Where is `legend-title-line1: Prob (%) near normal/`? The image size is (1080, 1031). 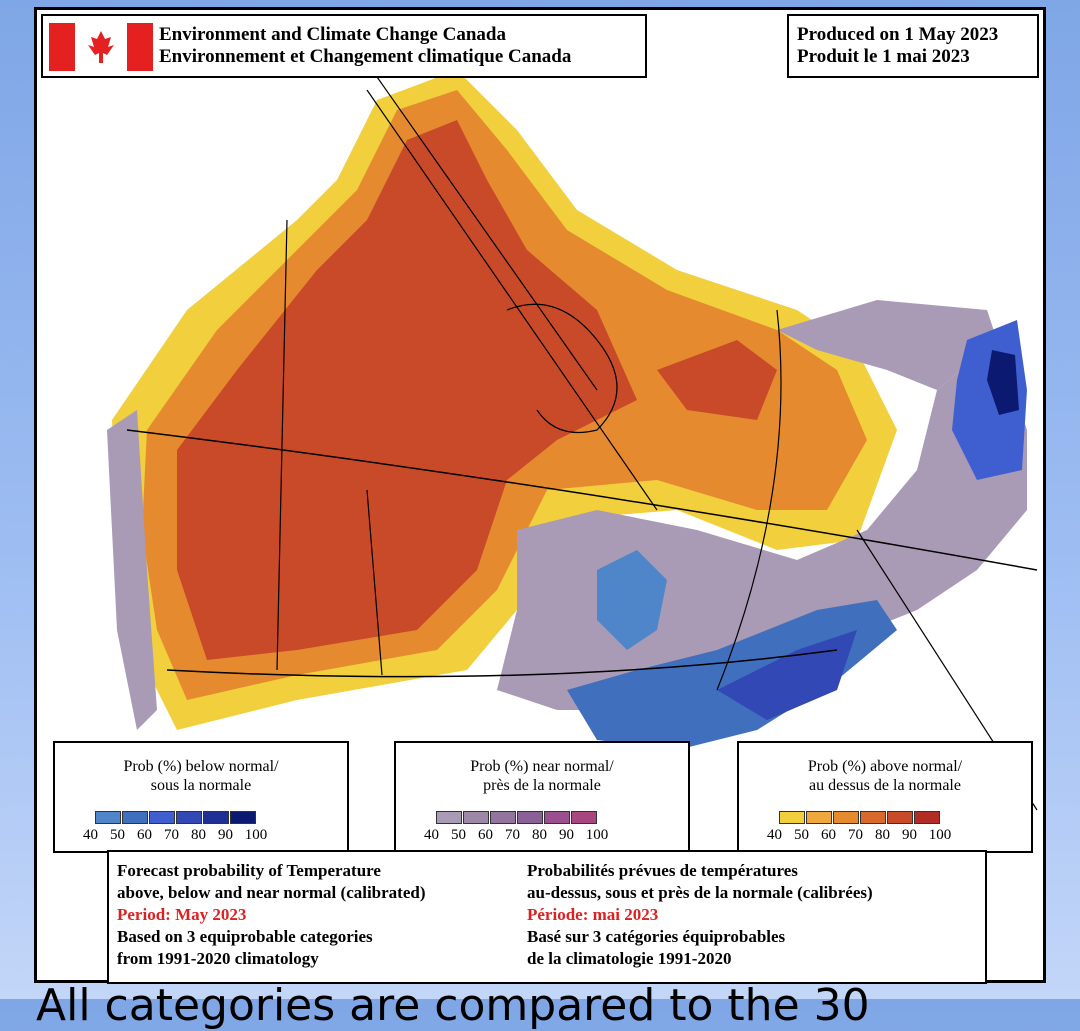 legend-title-line1: Prob (%) near normal/ is located at coordinates (542, 766).